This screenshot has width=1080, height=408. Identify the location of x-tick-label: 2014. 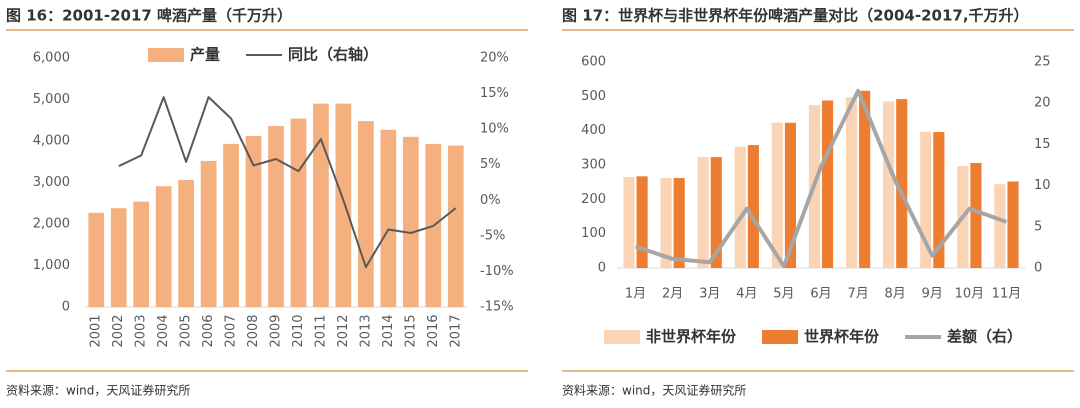
(388, 330).